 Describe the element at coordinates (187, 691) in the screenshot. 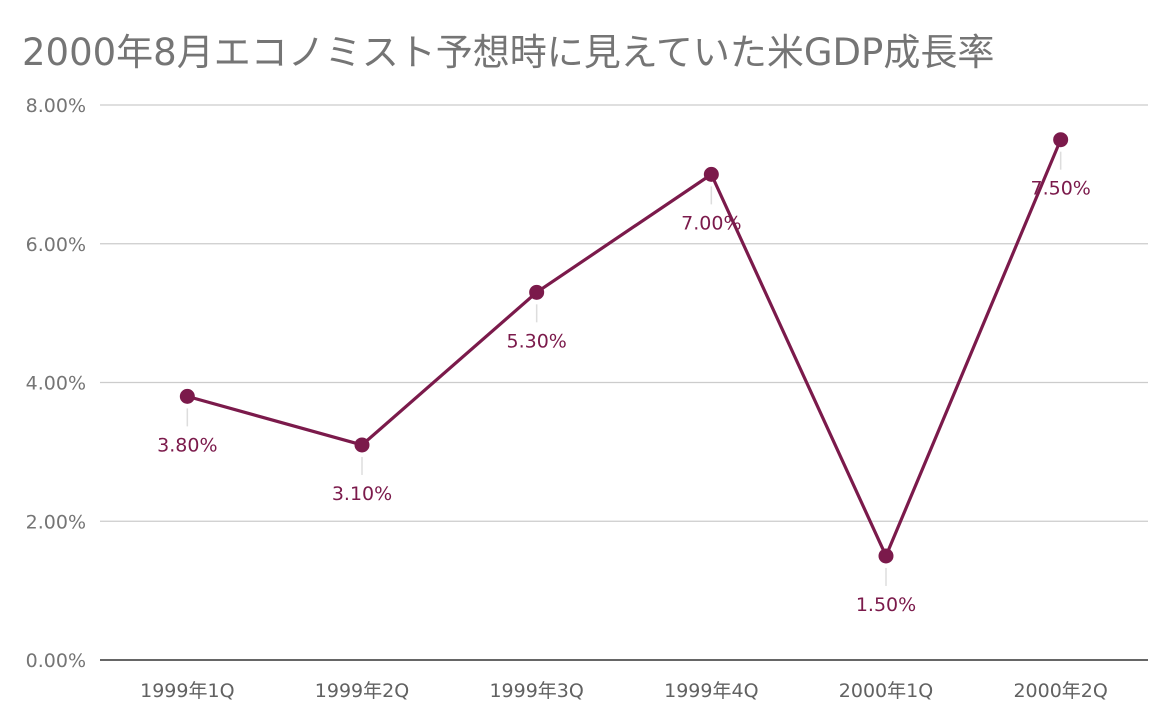

I see `x-tick-label: 1999年1Q` at that location.